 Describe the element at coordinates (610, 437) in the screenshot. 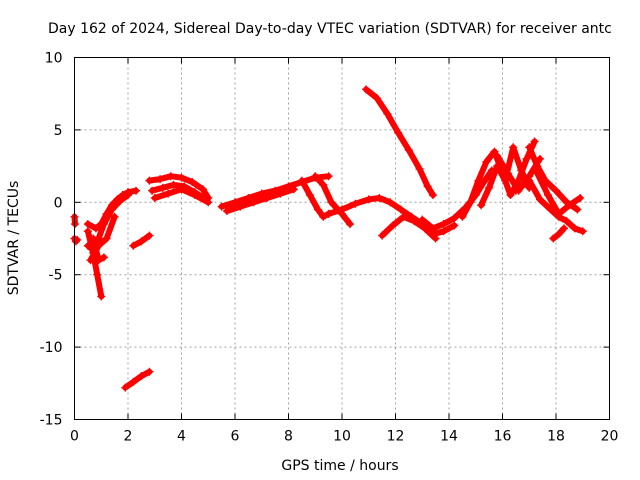

I see `x-tick-label: 20` at that location.